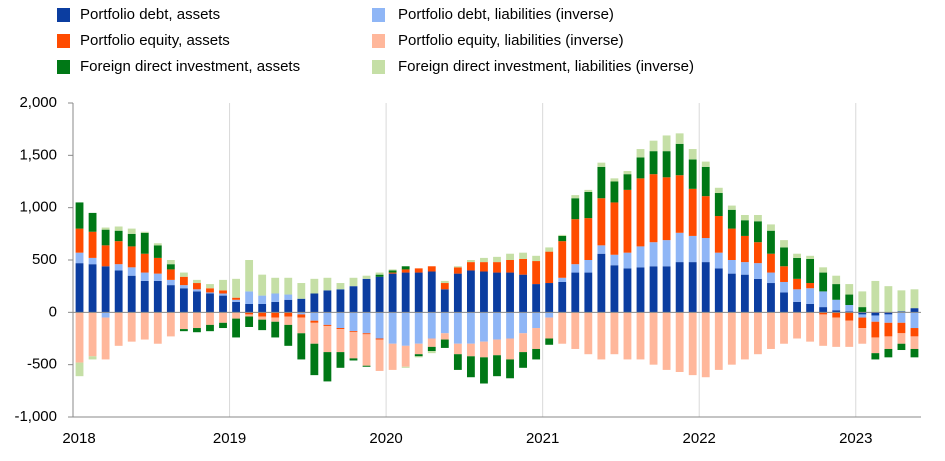 The height and width of the screenshot is (461, 945). I want to click on legend-label: Portfolio equity, assets, so click(155, 40).